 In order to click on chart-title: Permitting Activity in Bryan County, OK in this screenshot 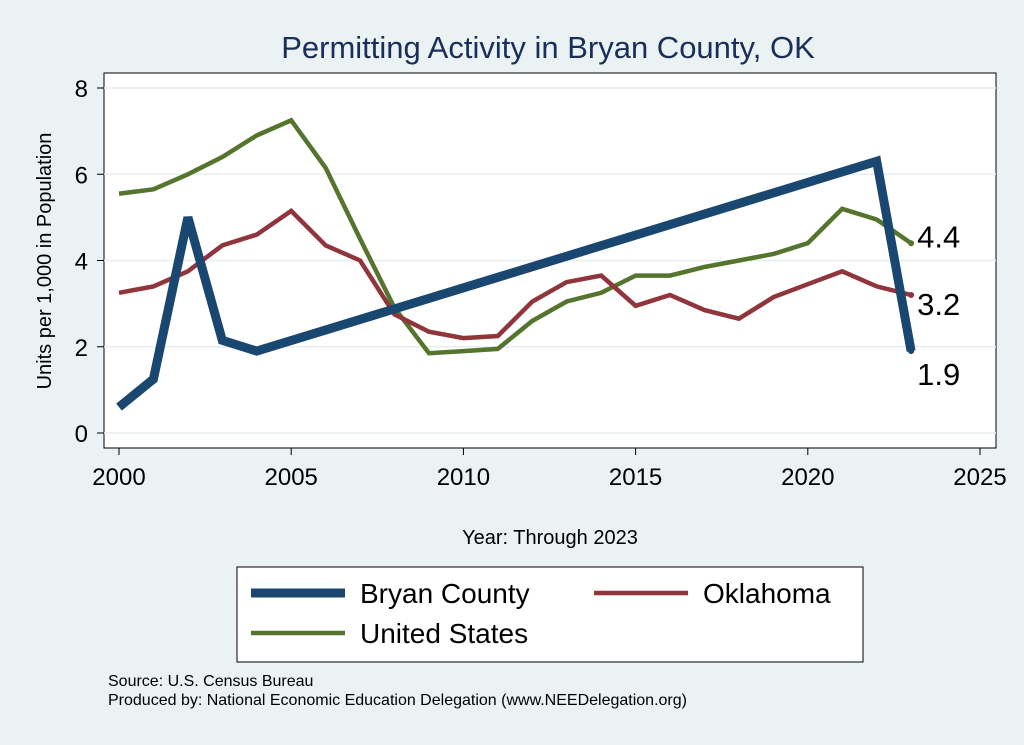, I will do `click(548, 47)`.